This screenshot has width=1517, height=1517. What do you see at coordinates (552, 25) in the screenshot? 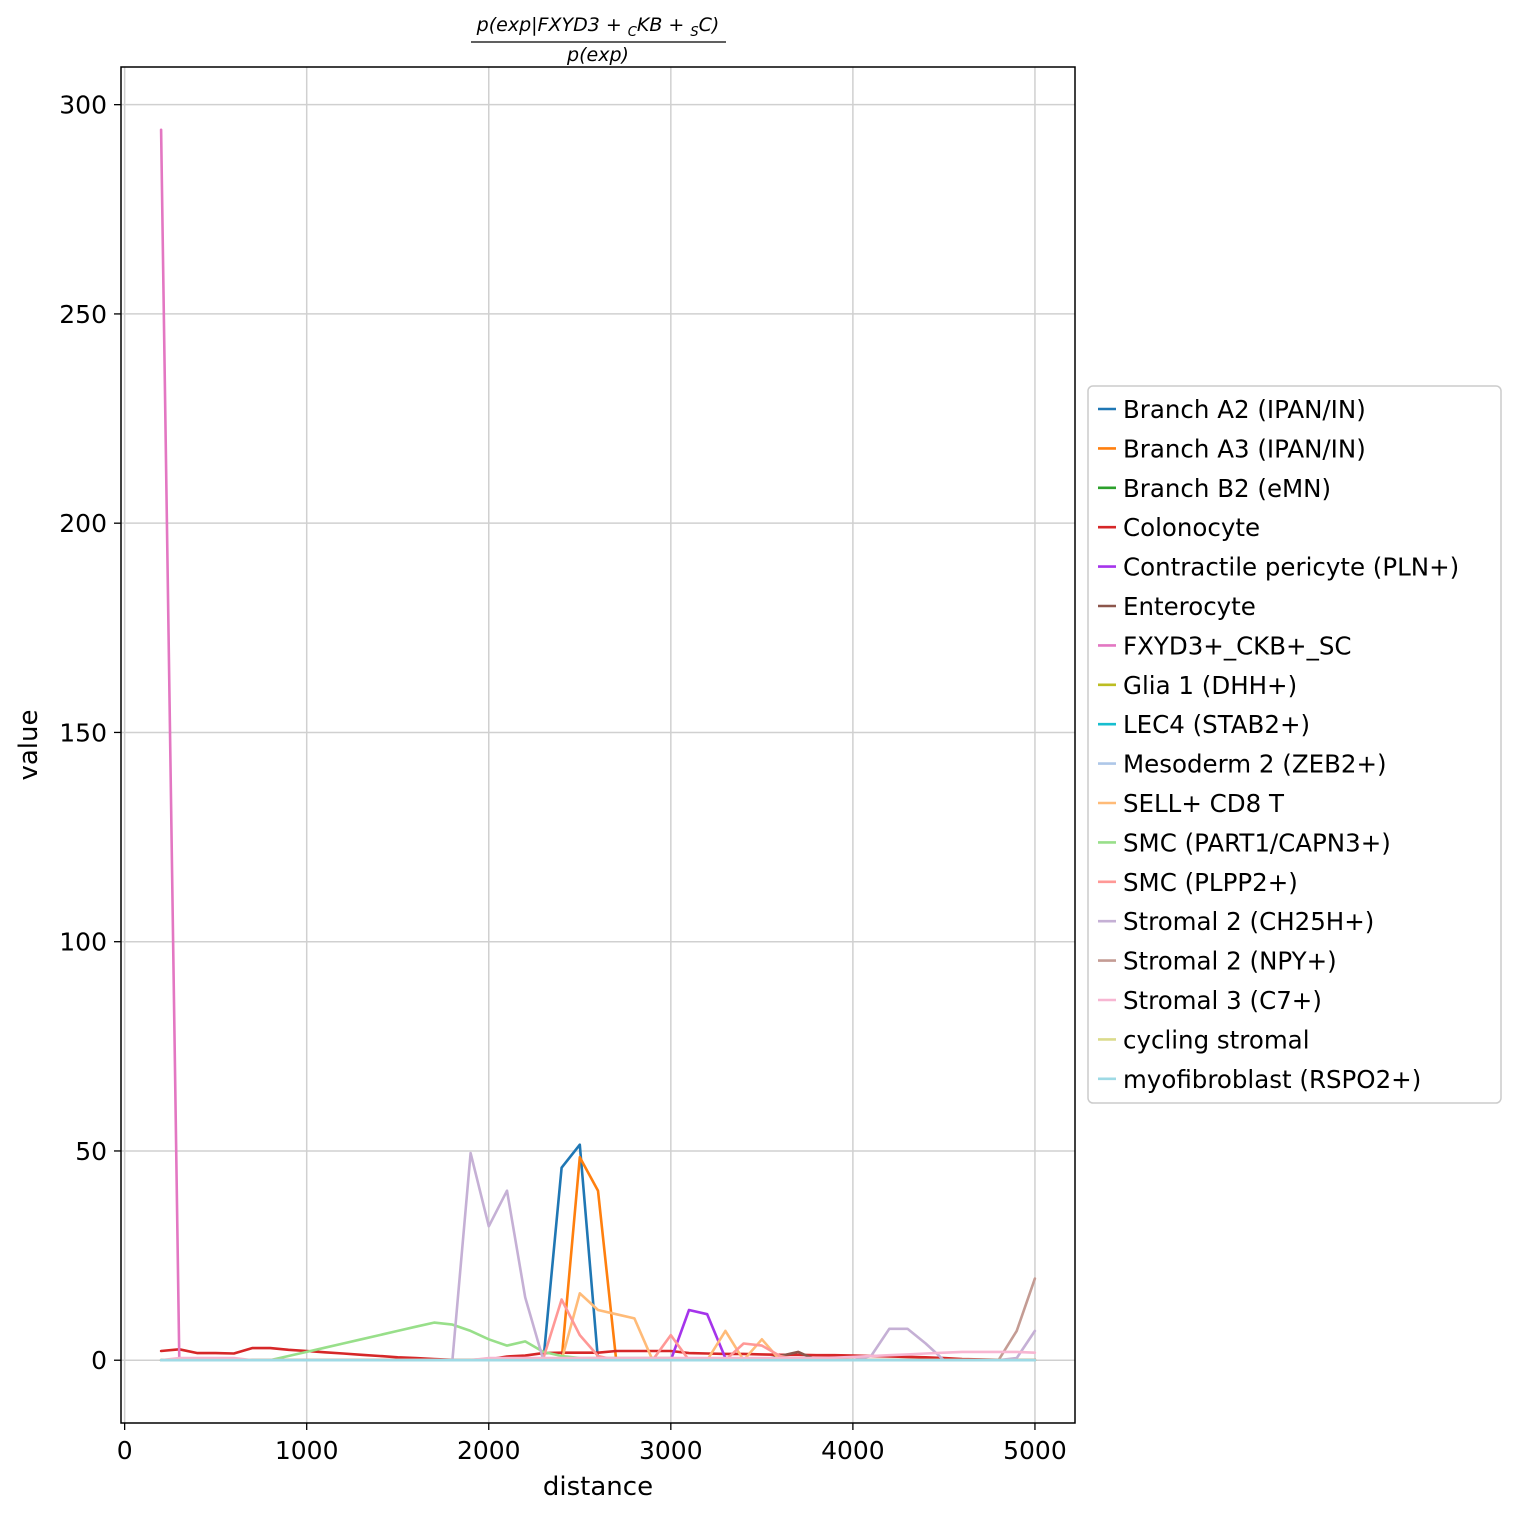
I see `title-numerator-prefix: p(exp|FXYD3 +` at bounding box center [552, 25].